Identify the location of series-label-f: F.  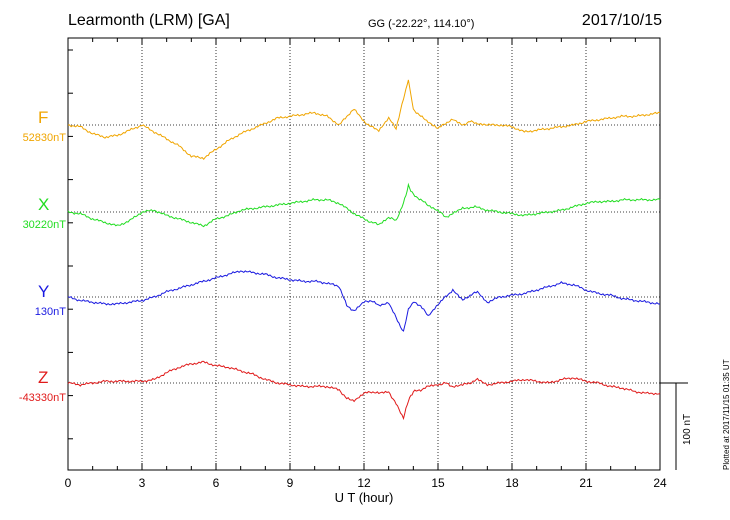
(43, 117).